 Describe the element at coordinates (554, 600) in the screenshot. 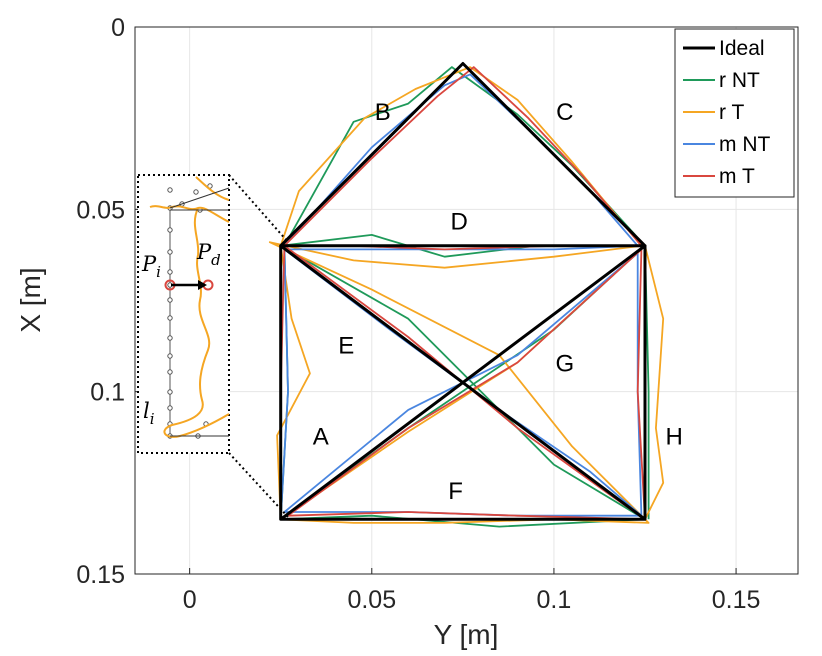

I see `x-tick-label: 0.1` at that location.